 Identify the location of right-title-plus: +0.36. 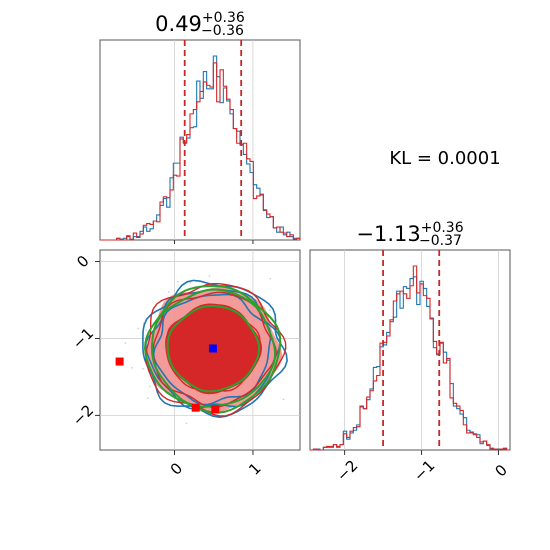
(442, 228).